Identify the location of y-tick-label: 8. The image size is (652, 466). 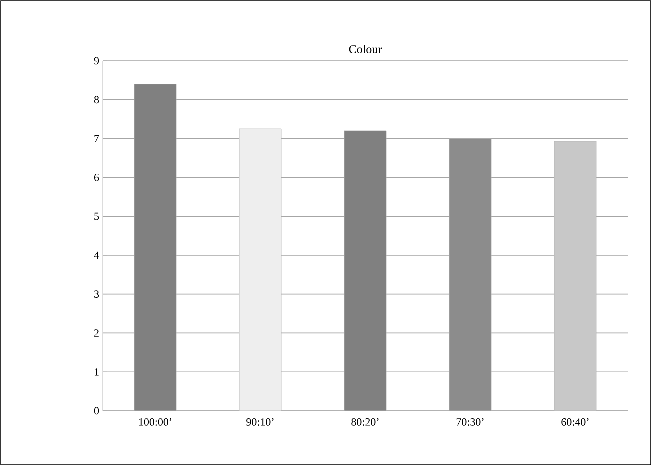
(97, 100).